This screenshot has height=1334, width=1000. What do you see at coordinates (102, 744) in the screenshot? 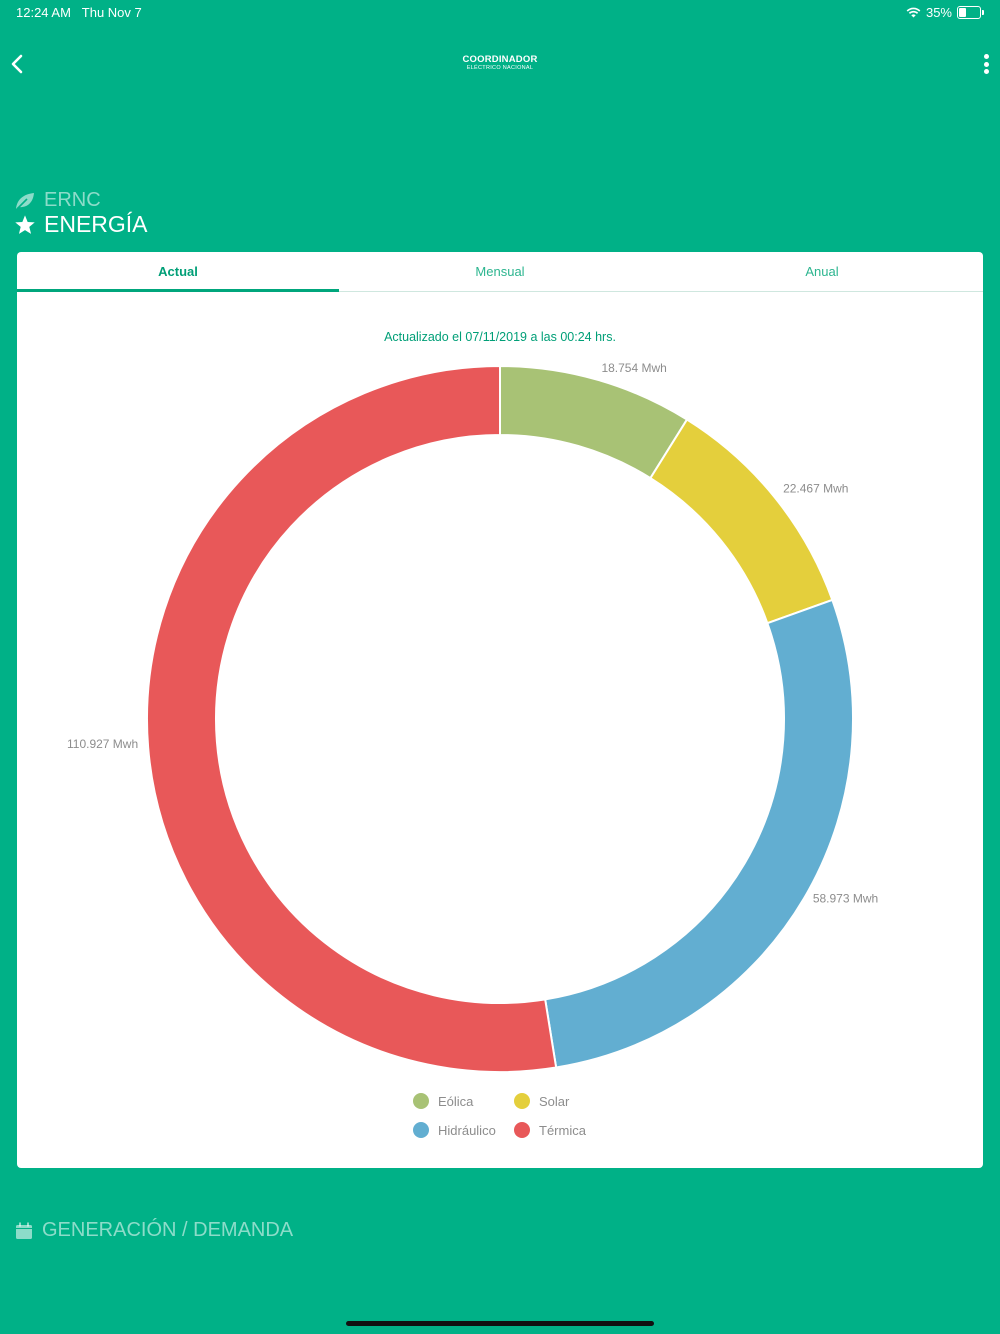
I see `donut-value-label-termica: 110.927 Mwh` at bounding box center [102, 744].